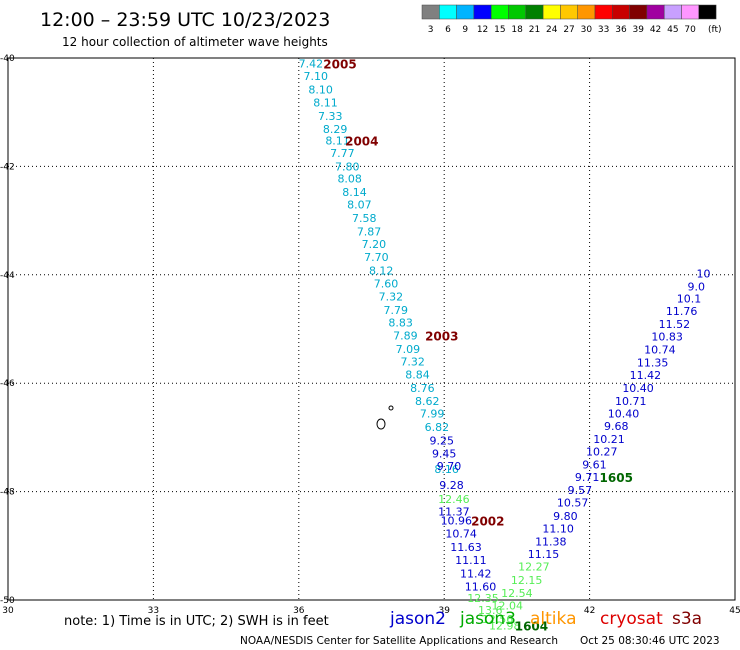 This screenshot has width=740, height=650. What do you see at coordinates (675, 324) in the screenshot?
I see `swh-value: 11.52` at bounding box center [675, 324].